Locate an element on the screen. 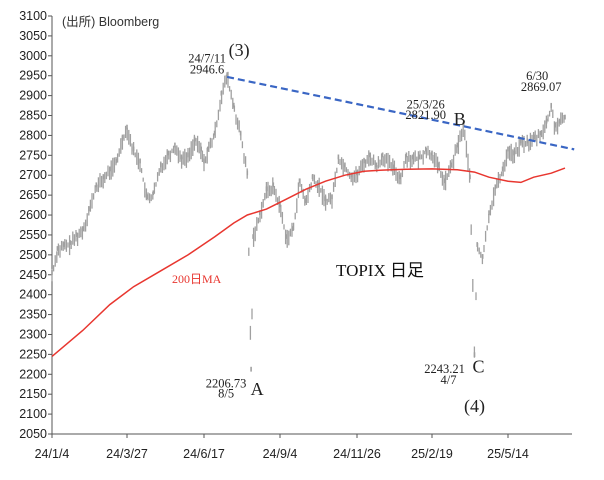 This screenshot has height=480, width=604. x-tick-label: 24/1/4 is located at coordinates (52, 454).